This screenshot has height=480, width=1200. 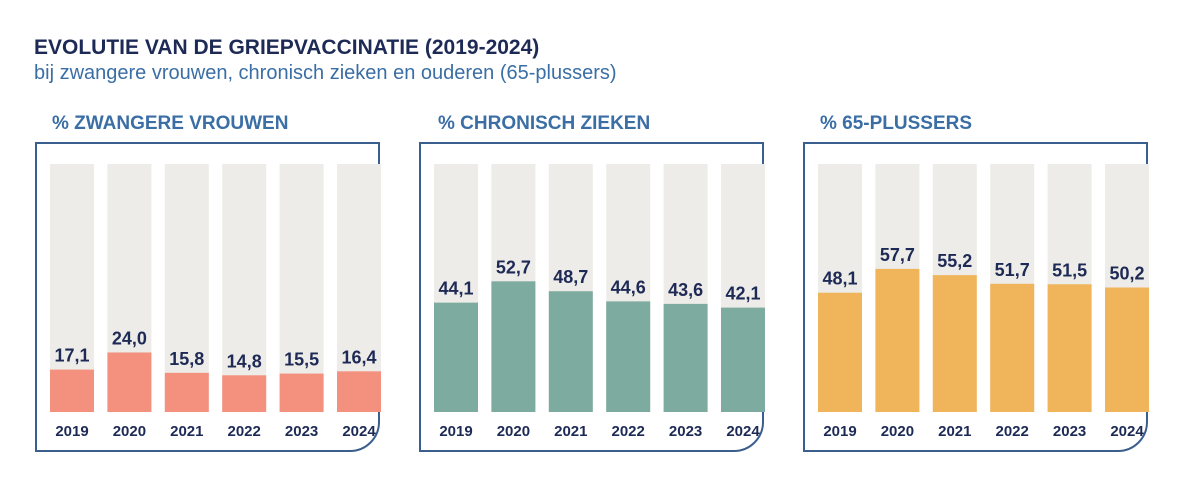 What do you see at coordinates (570, 431) in the screenshot?
I see `year-label-chronic-2021: 2021` at bounding box center [570, 431].